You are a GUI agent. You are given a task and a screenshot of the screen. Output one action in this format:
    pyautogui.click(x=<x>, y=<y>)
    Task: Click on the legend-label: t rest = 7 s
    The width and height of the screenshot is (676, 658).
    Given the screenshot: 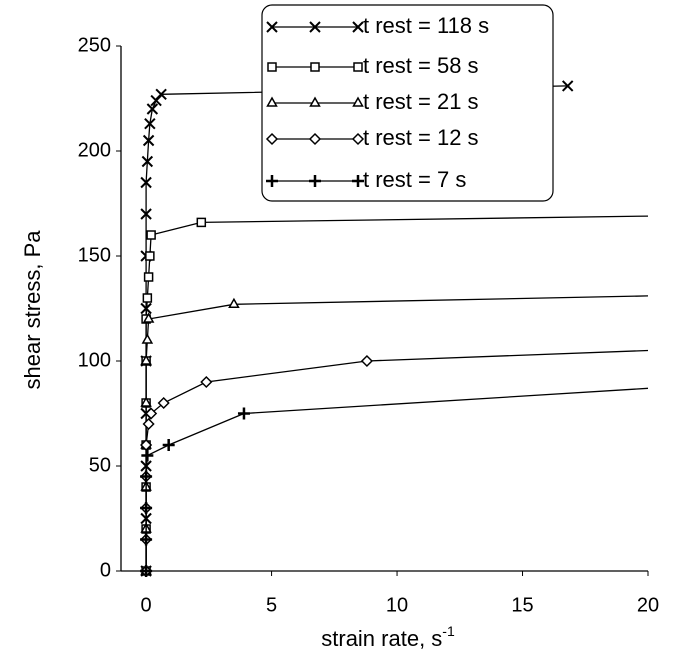 What is the action you would take?
    pyautogui.click(x=414, y=179)
    